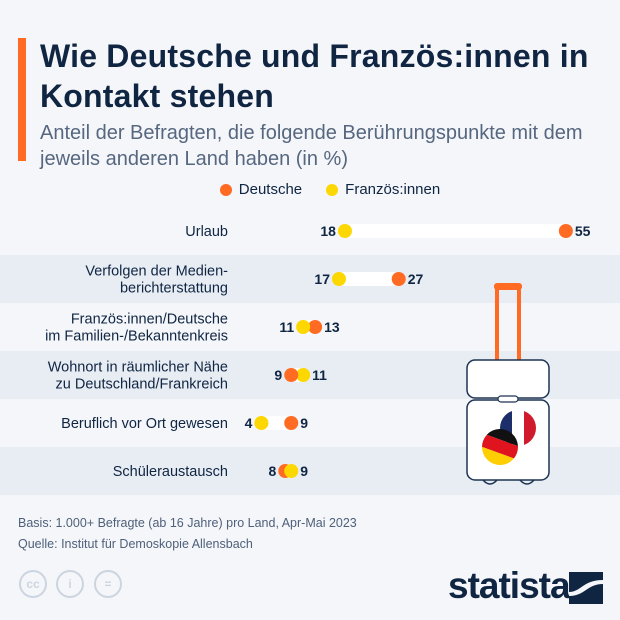 Image resolution: width=620 pixels, height=620 pixels. What do you see at coordinates (206, 232) in the screenshot?
I see `category-label: Urlaub` at bounding box center [206, 232].